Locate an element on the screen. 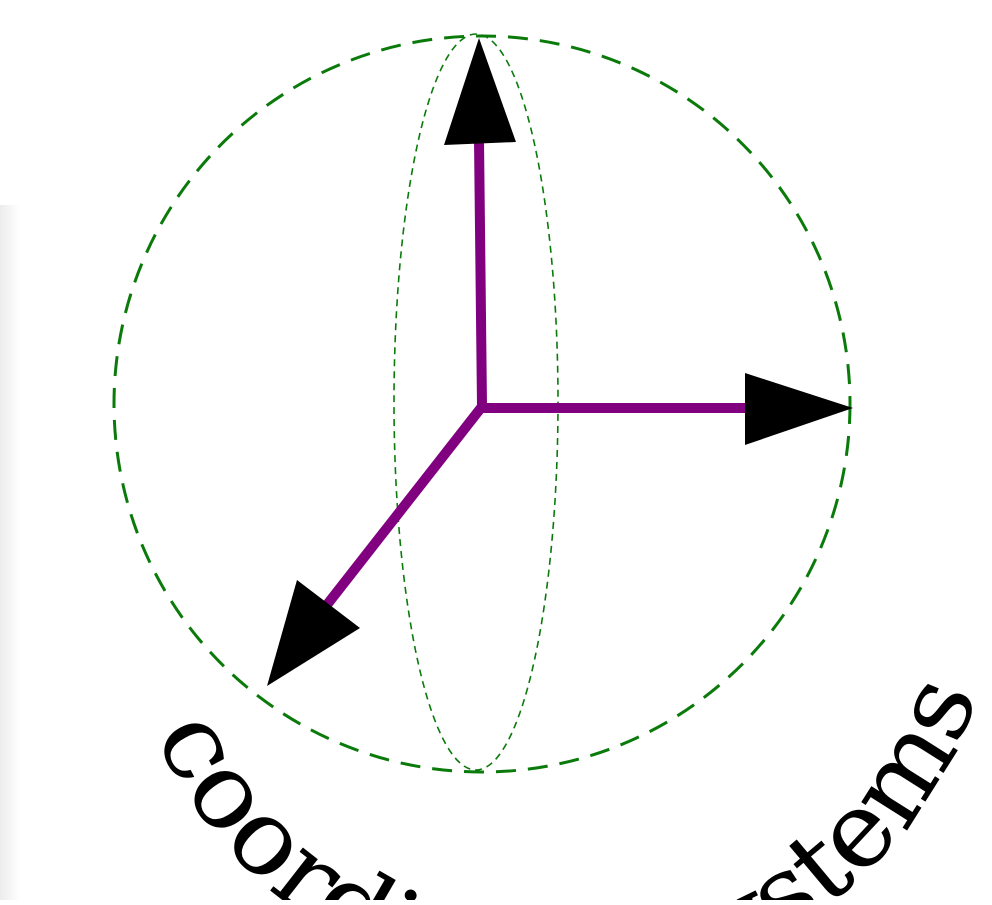 This screenshot has height=905, width=992. sphere-meridian is located at coordinates (476, 402).